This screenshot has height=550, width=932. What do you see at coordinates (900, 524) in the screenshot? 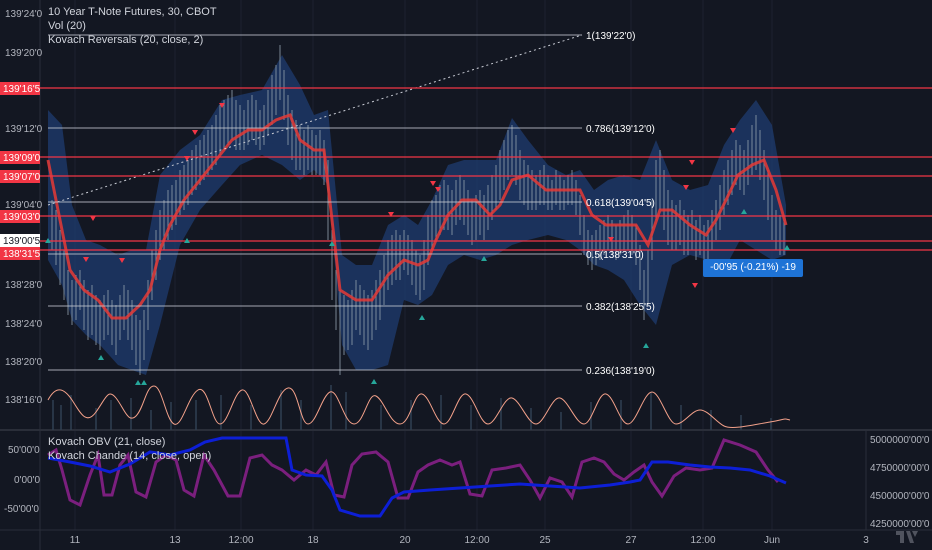
I see `lower-right-tick: 4250000'00'0` at bounding box center [900, 524].